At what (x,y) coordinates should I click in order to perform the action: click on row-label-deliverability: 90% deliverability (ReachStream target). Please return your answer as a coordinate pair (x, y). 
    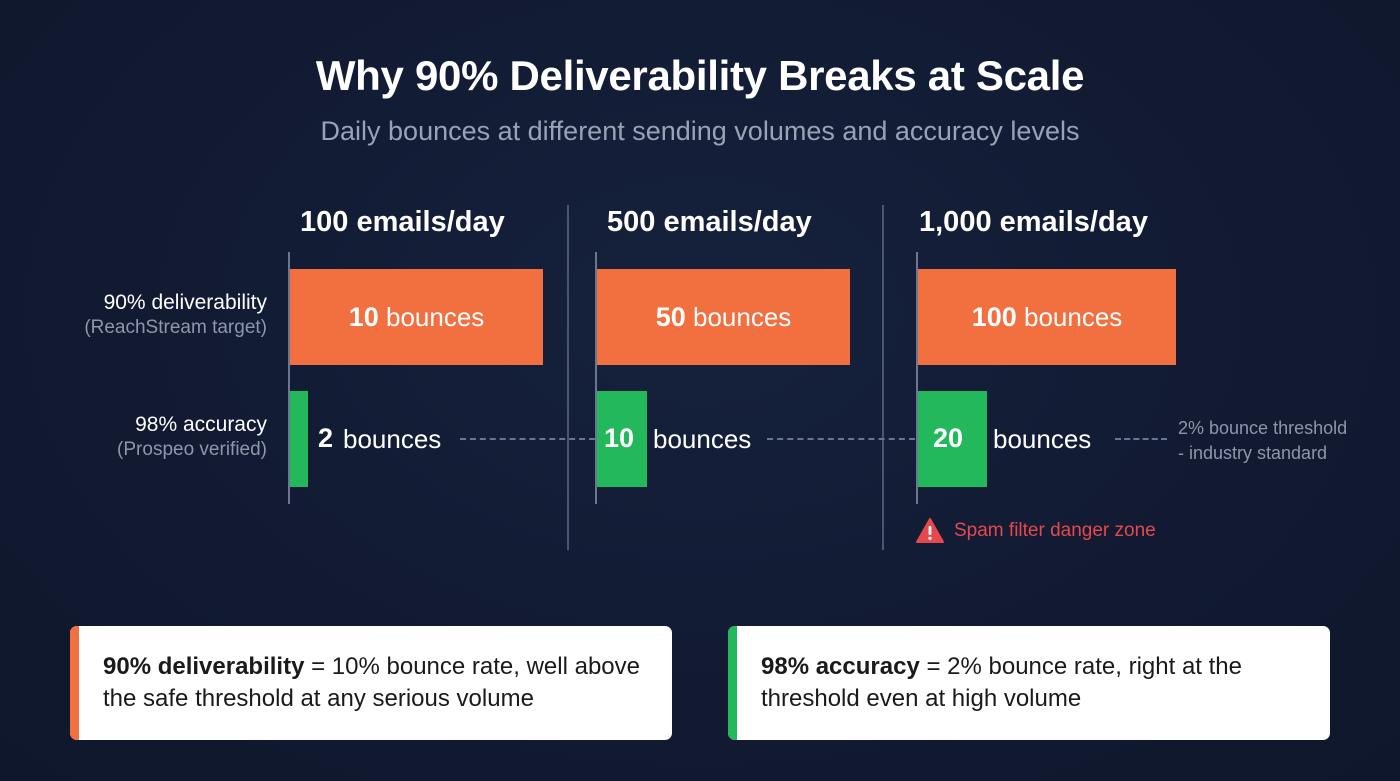
    Looking at the image, I should click on (175, 315).